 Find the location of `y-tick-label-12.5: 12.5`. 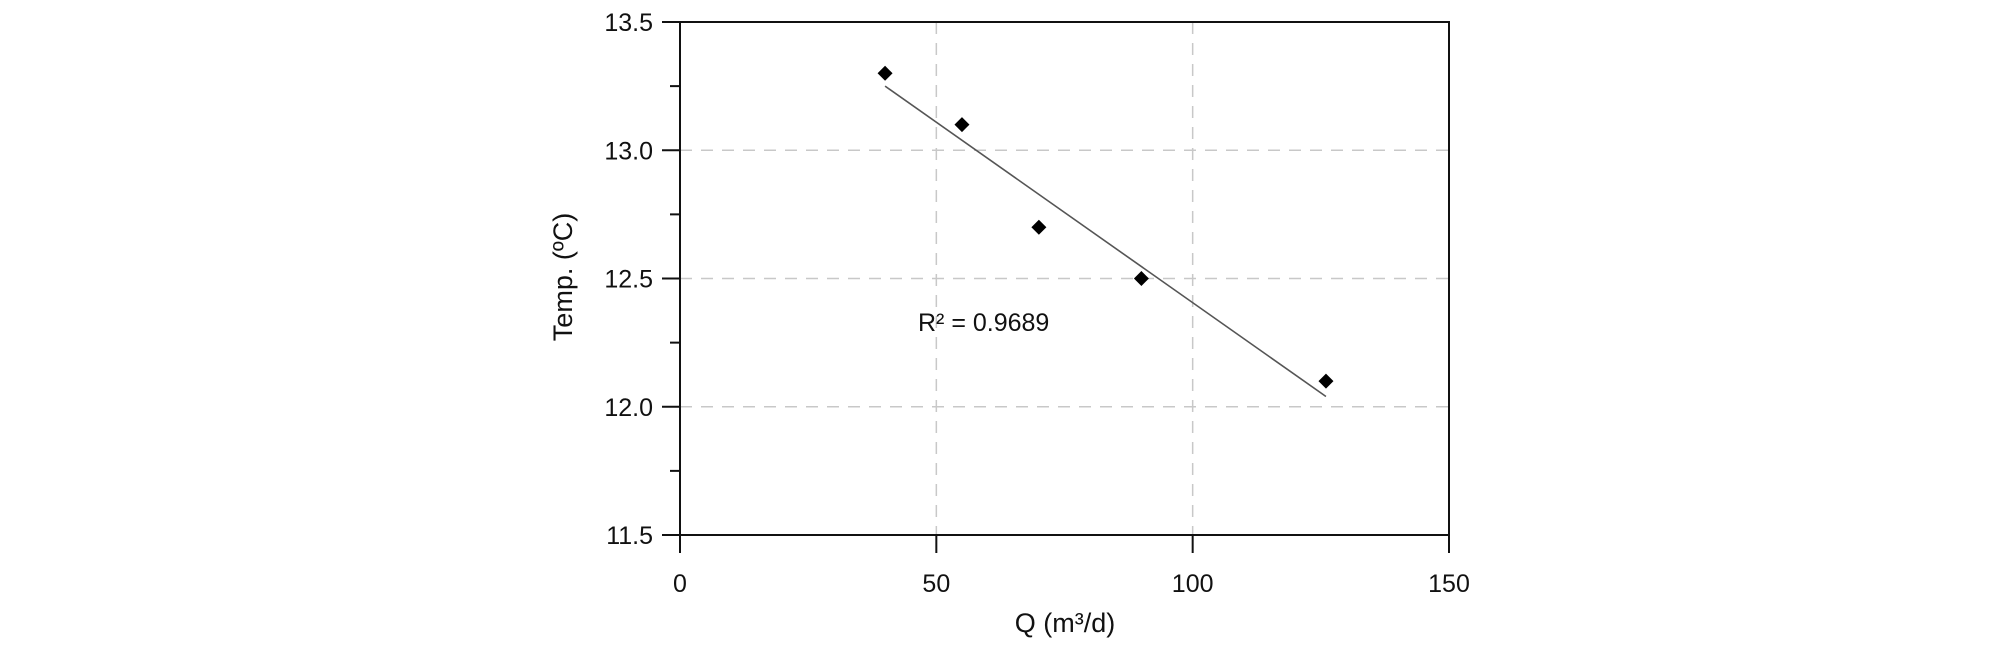

y-tick-label-12.5: 12.5 is located at coordinates (628, 280).